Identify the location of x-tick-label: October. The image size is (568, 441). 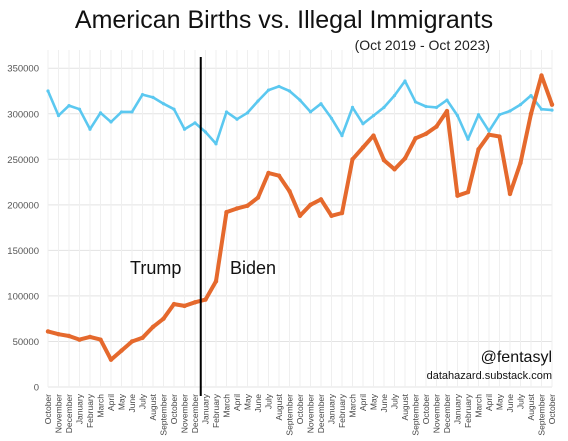
(174, 409).